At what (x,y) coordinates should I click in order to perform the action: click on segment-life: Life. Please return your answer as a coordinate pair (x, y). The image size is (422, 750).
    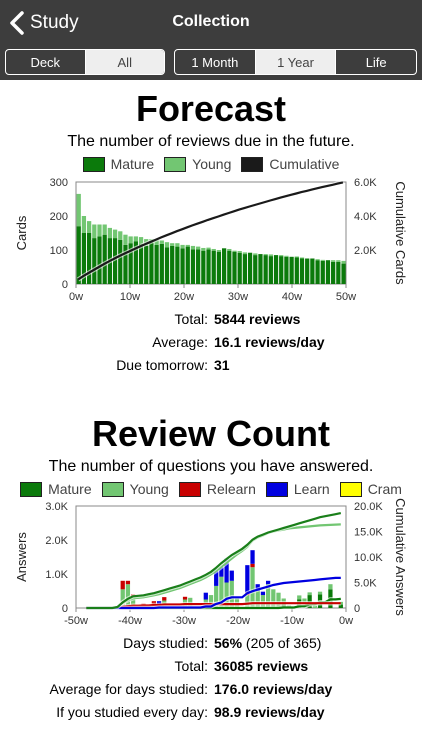
    Looking at the image, I should click on (375, 62).